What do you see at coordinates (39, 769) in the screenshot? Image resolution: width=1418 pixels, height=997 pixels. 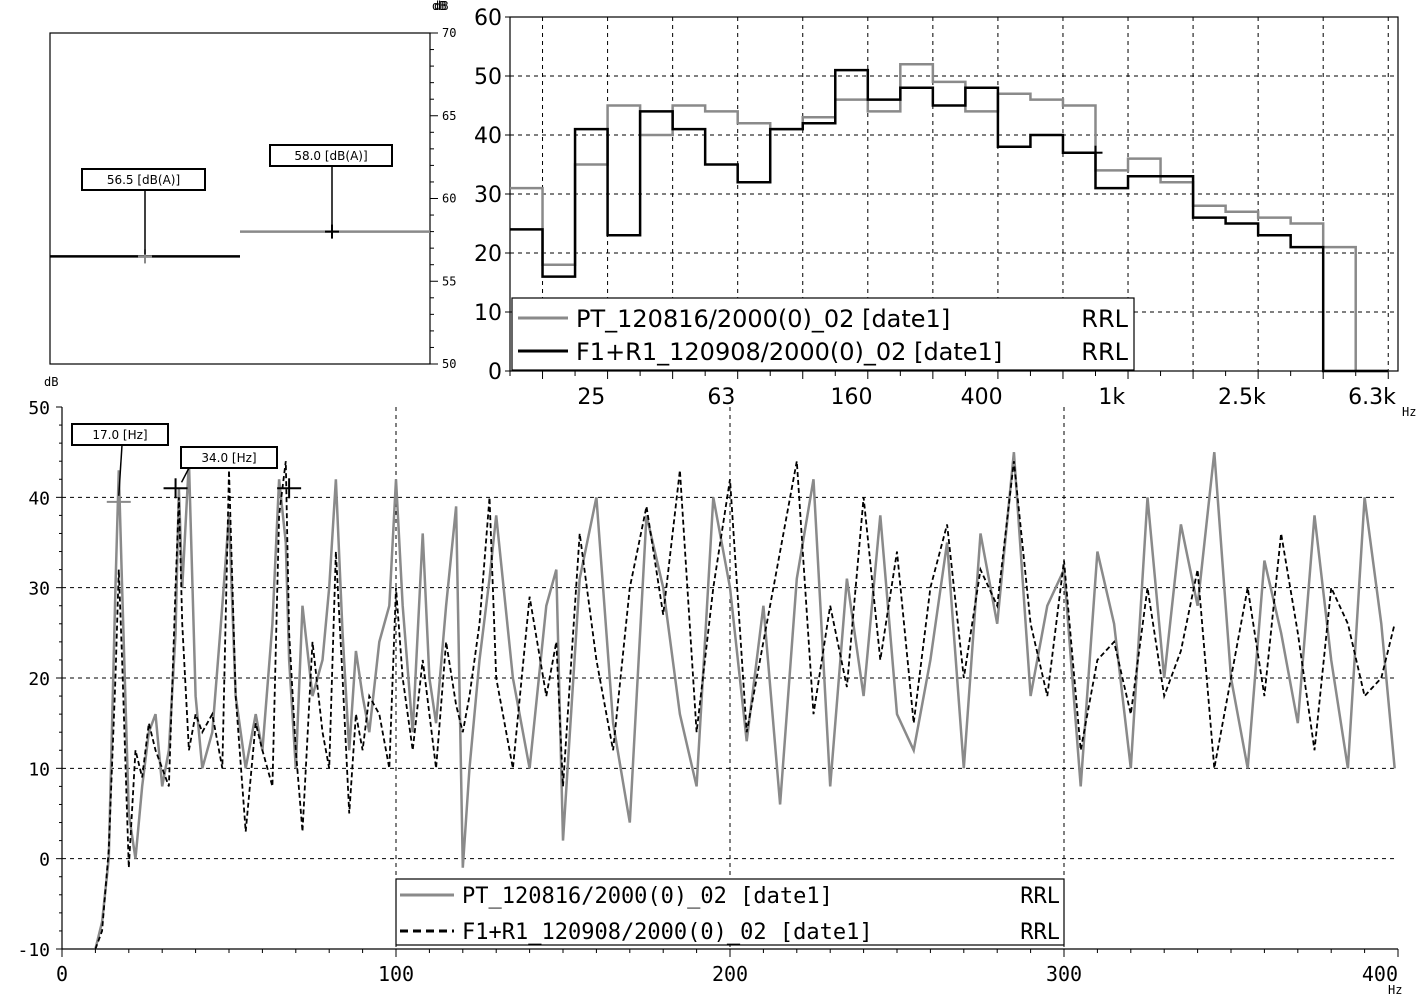 I see `narrow-y-tick-label: 10` at bounding box center [39, 769].